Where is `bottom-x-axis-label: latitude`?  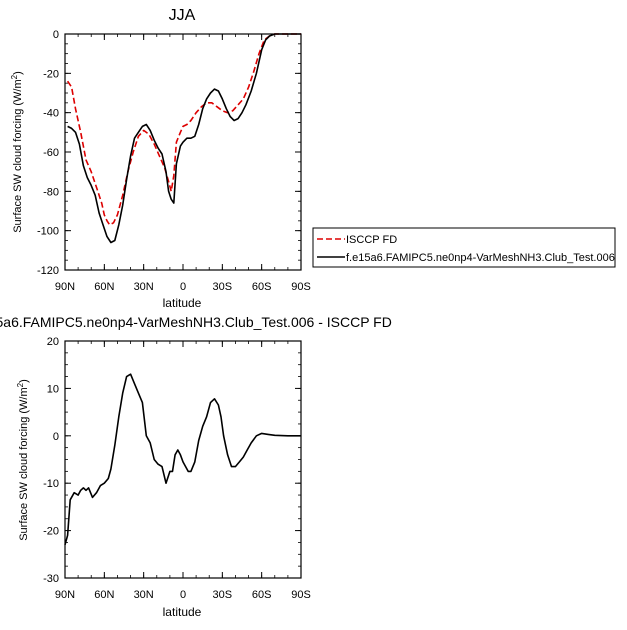 bottom-x-axis-label: latitude is located at coordinates (182, 612).